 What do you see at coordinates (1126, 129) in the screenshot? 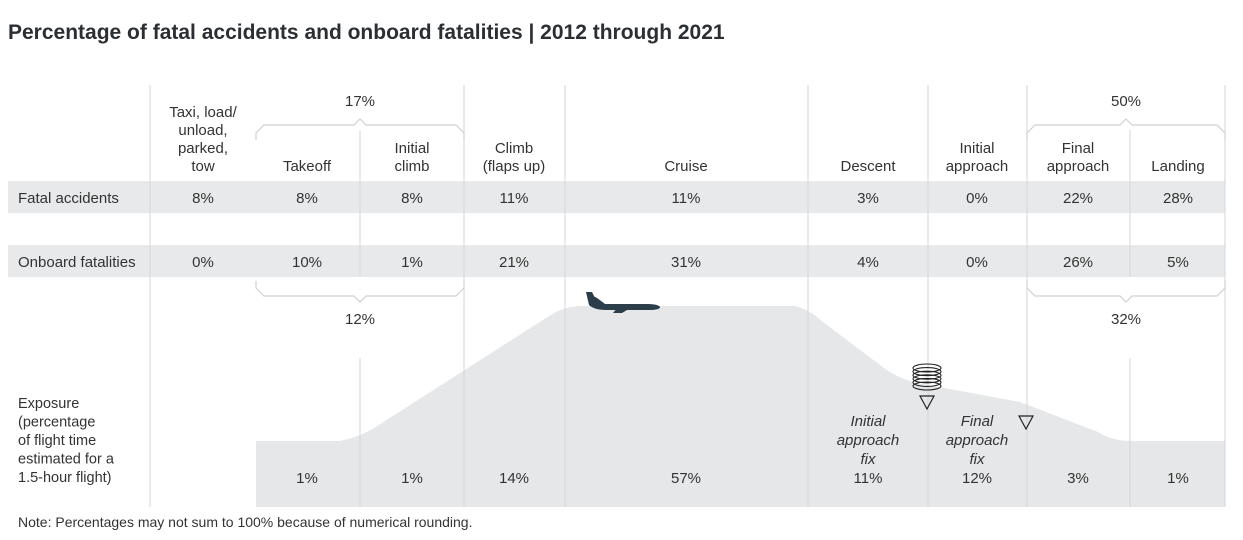
I see `bracket-top-right` at bounding box center [1126, 129].